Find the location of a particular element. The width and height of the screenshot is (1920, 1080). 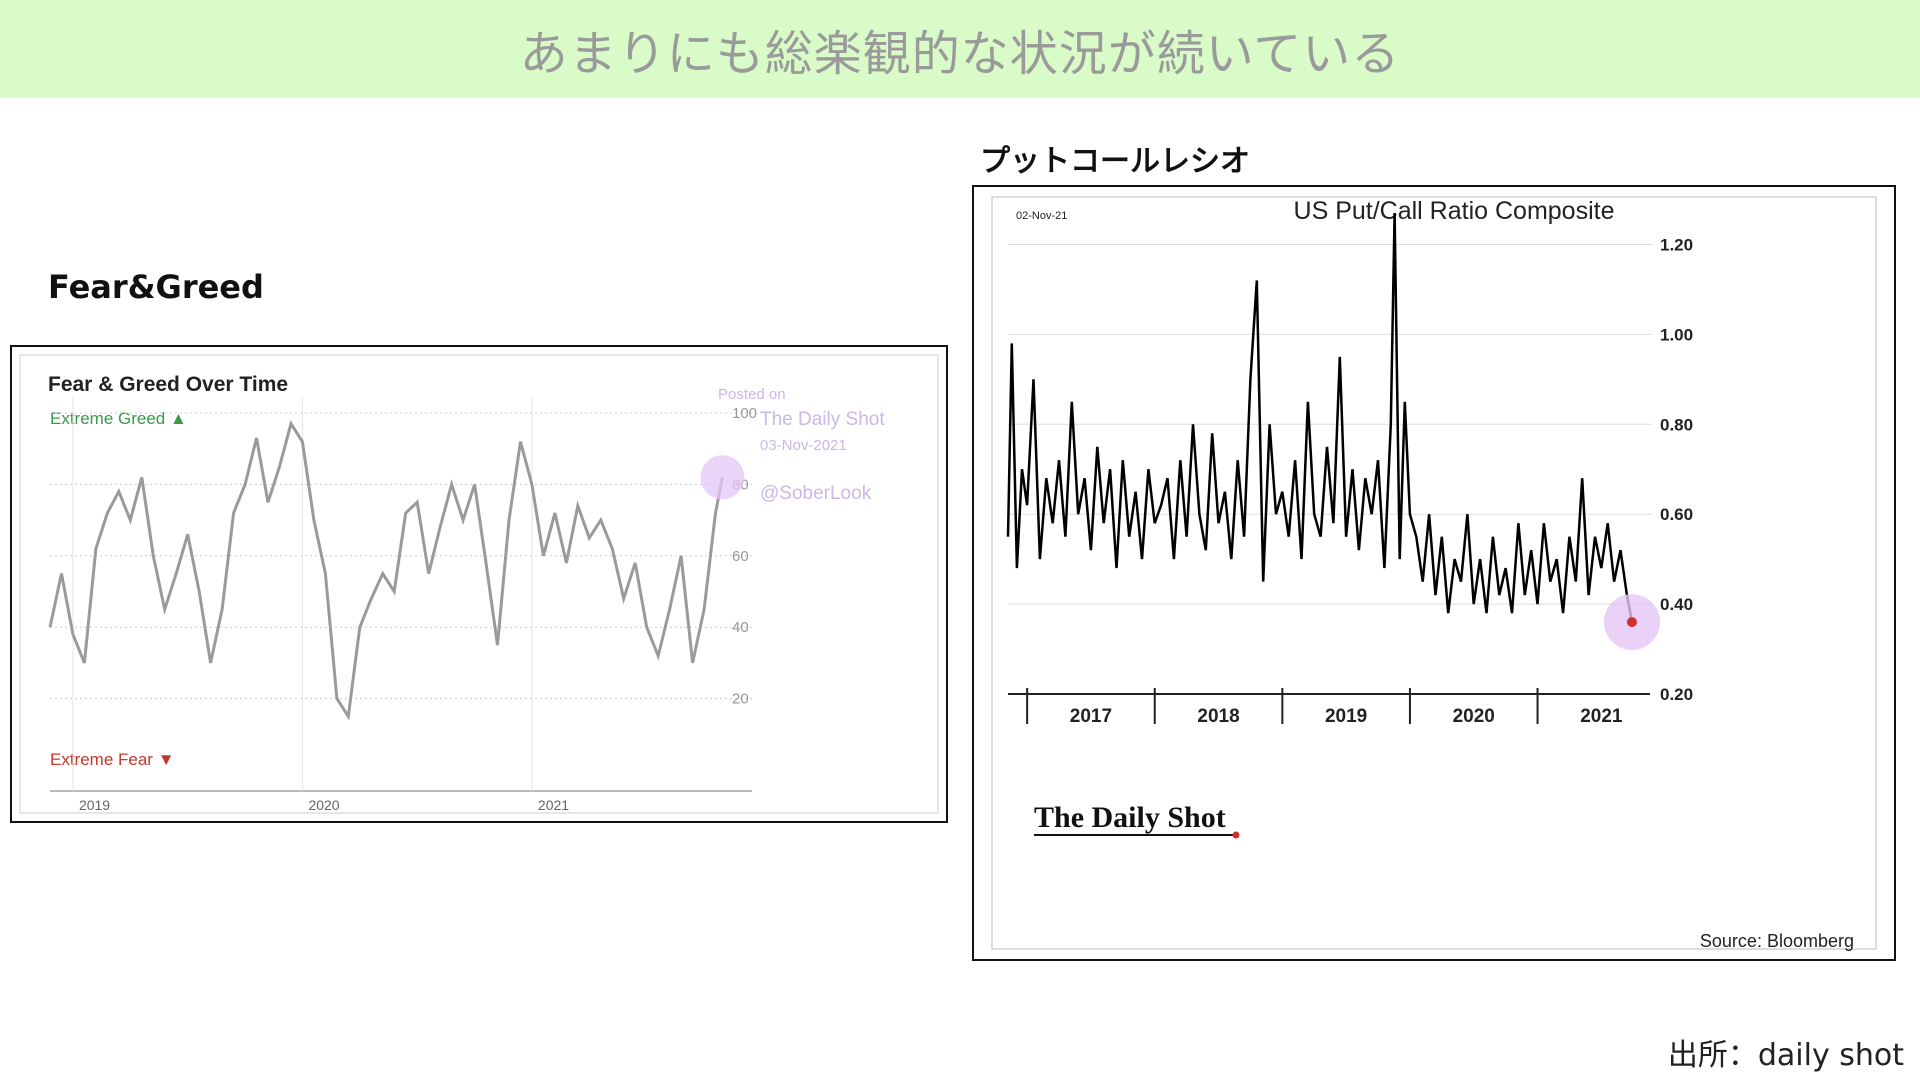

pc-y-tick: 1.20 is located at coordinates (1676, 244).